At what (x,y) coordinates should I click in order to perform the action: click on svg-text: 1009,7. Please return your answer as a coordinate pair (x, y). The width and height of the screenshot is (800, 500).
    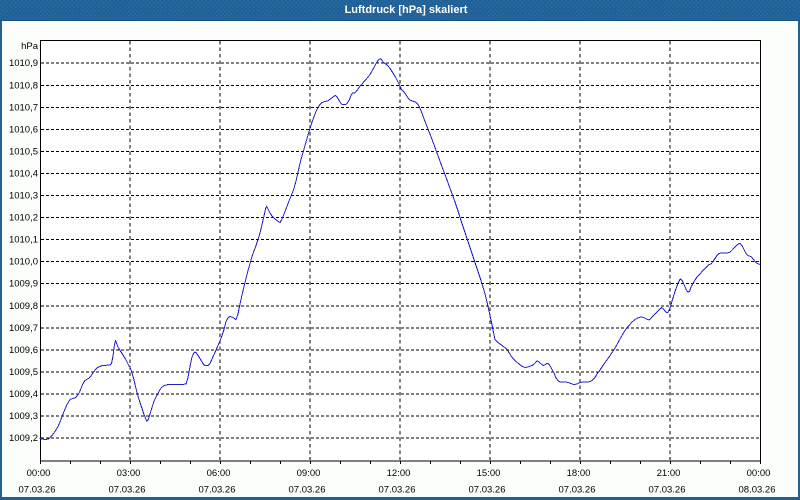
    Looking at the image, I should click on (23, 328).